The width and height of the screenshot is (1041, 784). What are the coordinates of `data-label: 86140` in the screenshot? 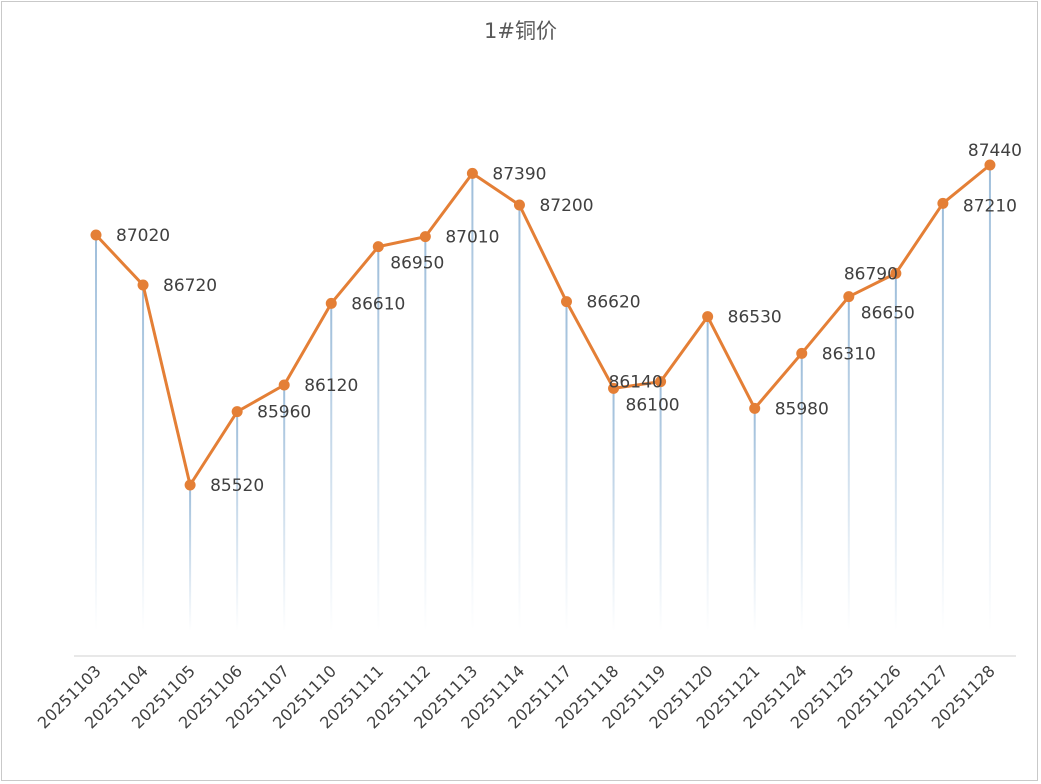 It's located at (636, 383).